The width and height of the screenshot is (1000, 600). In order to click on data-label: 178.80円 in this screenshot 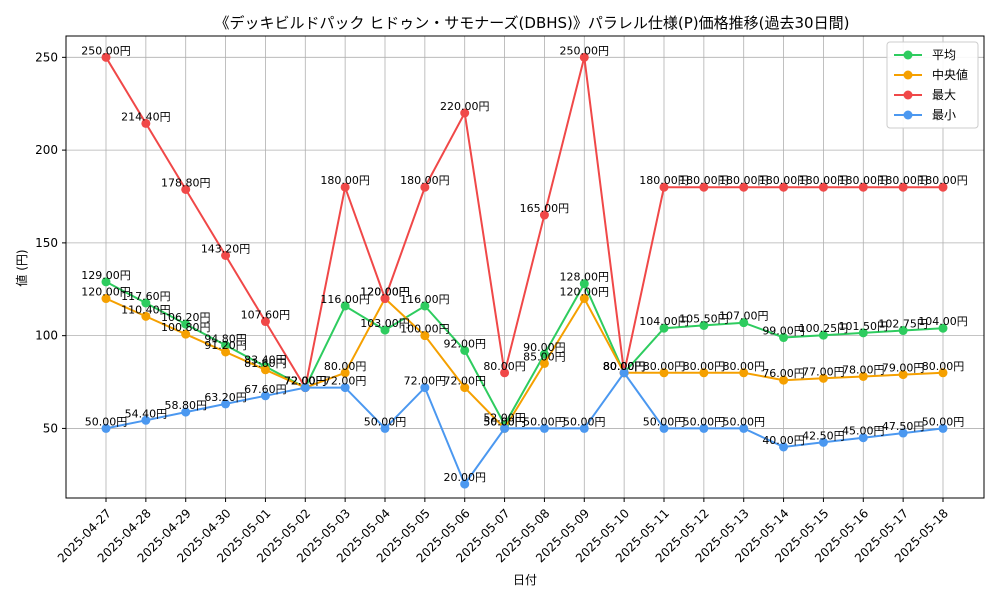, I will do `click(186, 182)`.